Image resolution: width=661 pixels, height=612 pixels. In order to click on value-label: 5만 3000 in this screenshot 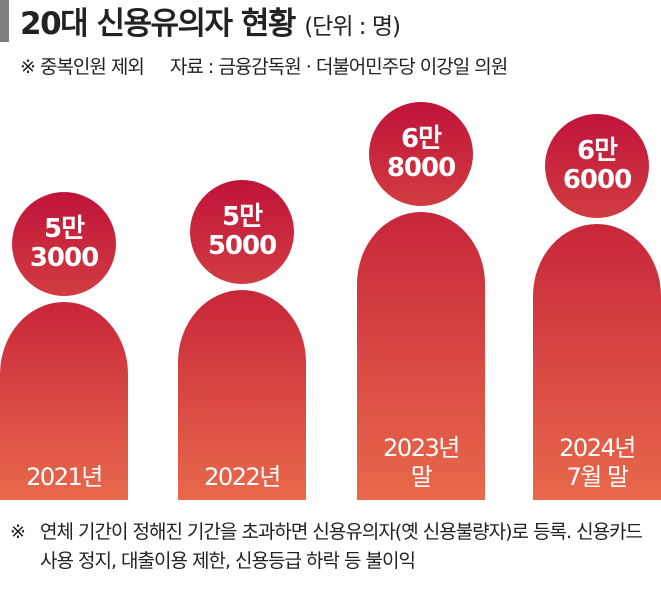, I will do `click(64, 244)`.